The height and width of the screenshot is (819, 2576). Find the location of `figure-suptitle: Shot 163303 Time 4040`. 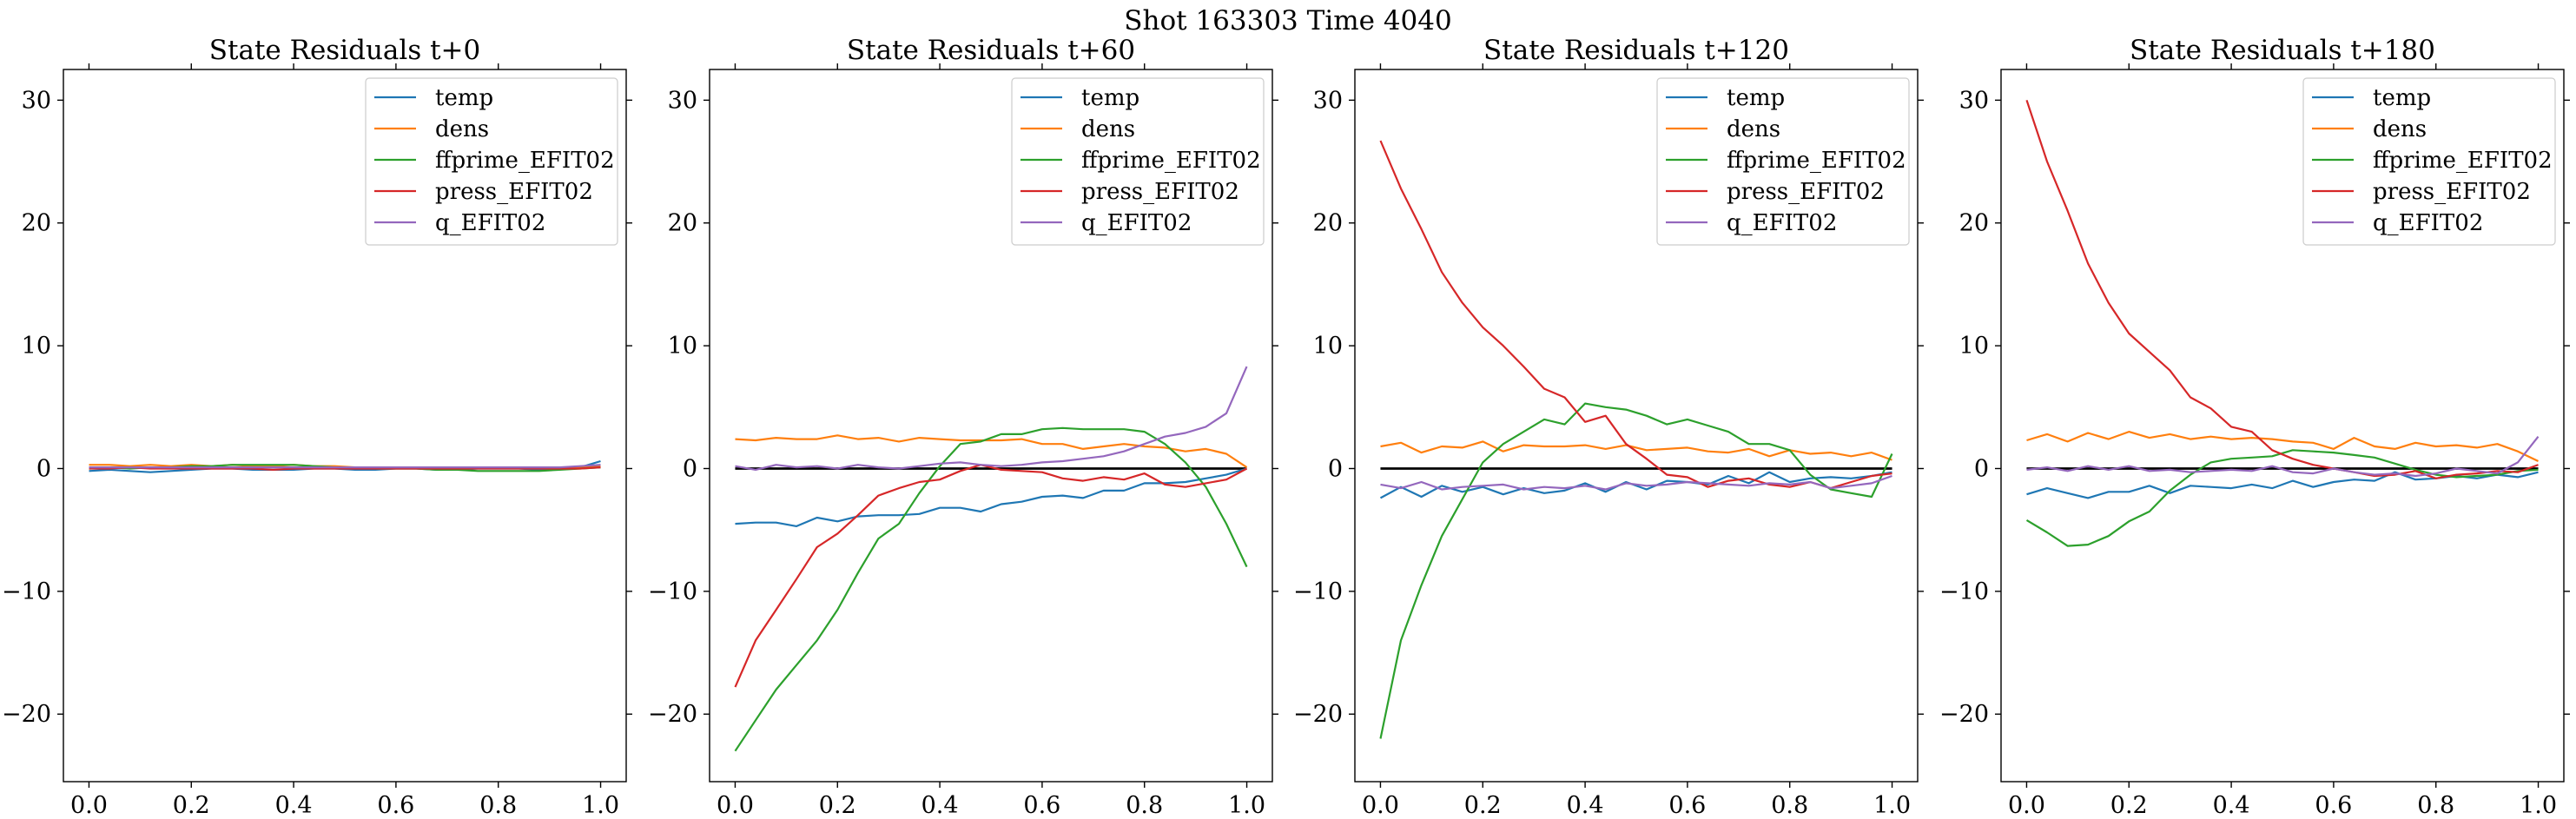

figure-suptitle: Shot 163303 Time 4040 is located at coordinates (1287, 20).